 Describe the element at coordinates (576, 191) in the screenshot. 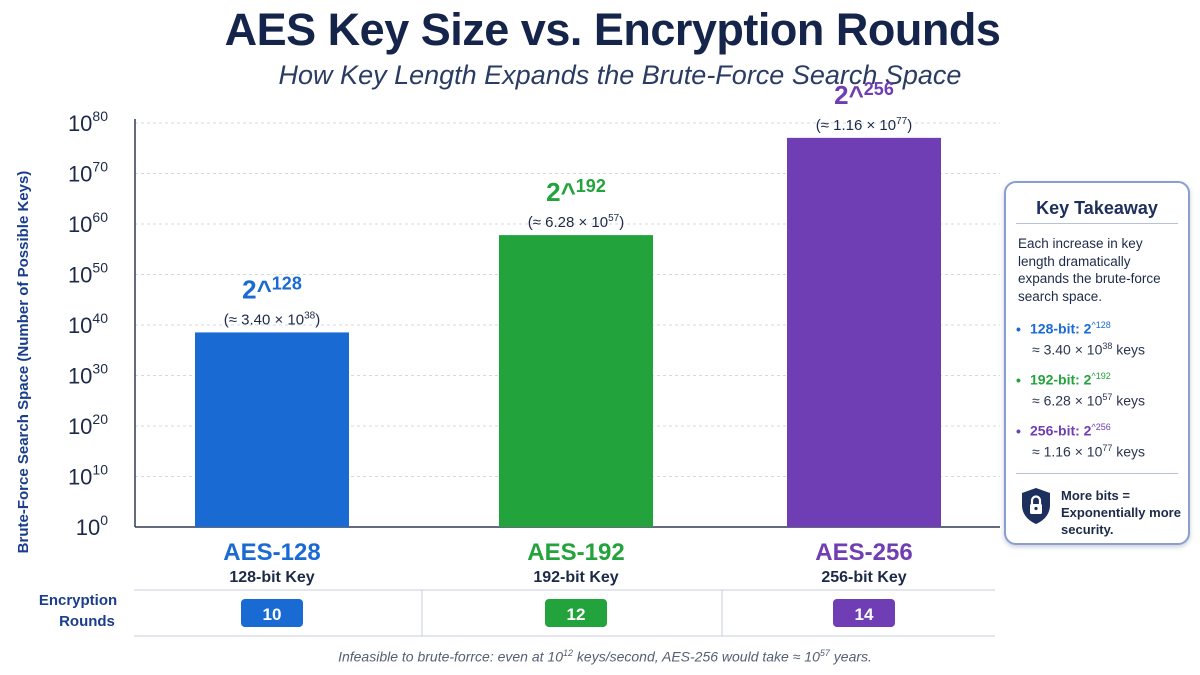

I see `bar-value-label: 2^192` at that location.